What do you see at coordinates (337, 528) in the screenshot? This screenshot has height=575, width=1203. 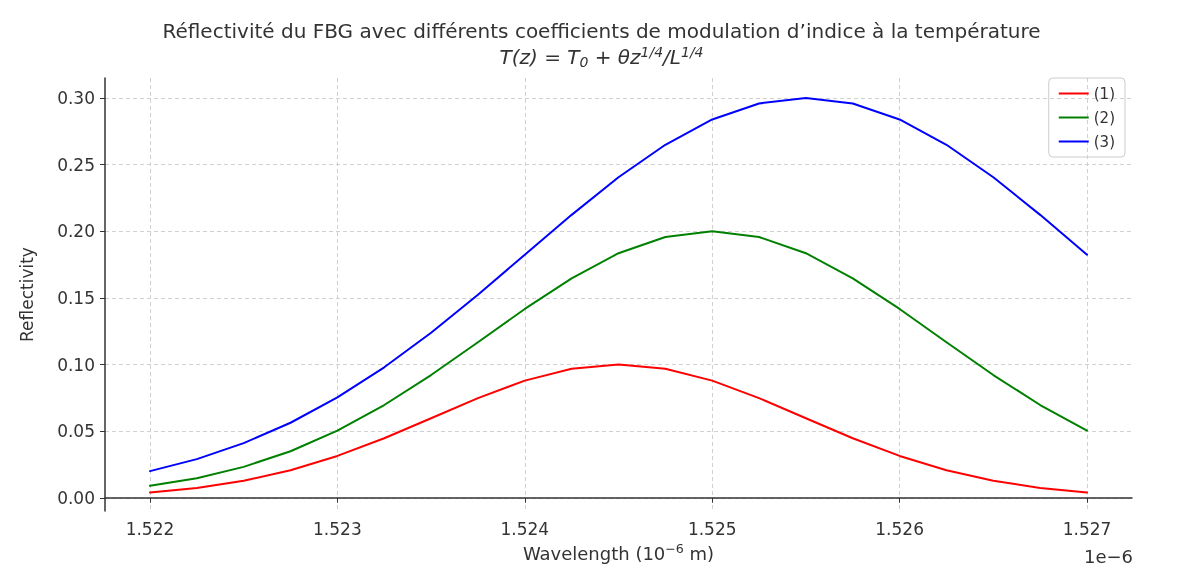 I see `x-tick-label: 1.523` at bounding box center [337, 528].